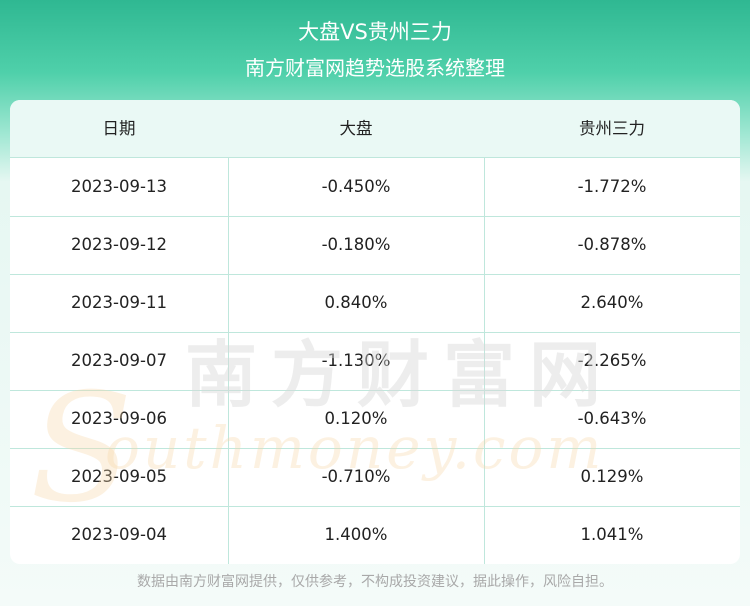 This screenshot has height=606, width=750. I want to click on market-change-cell: 1.400%, so click(356, 534).